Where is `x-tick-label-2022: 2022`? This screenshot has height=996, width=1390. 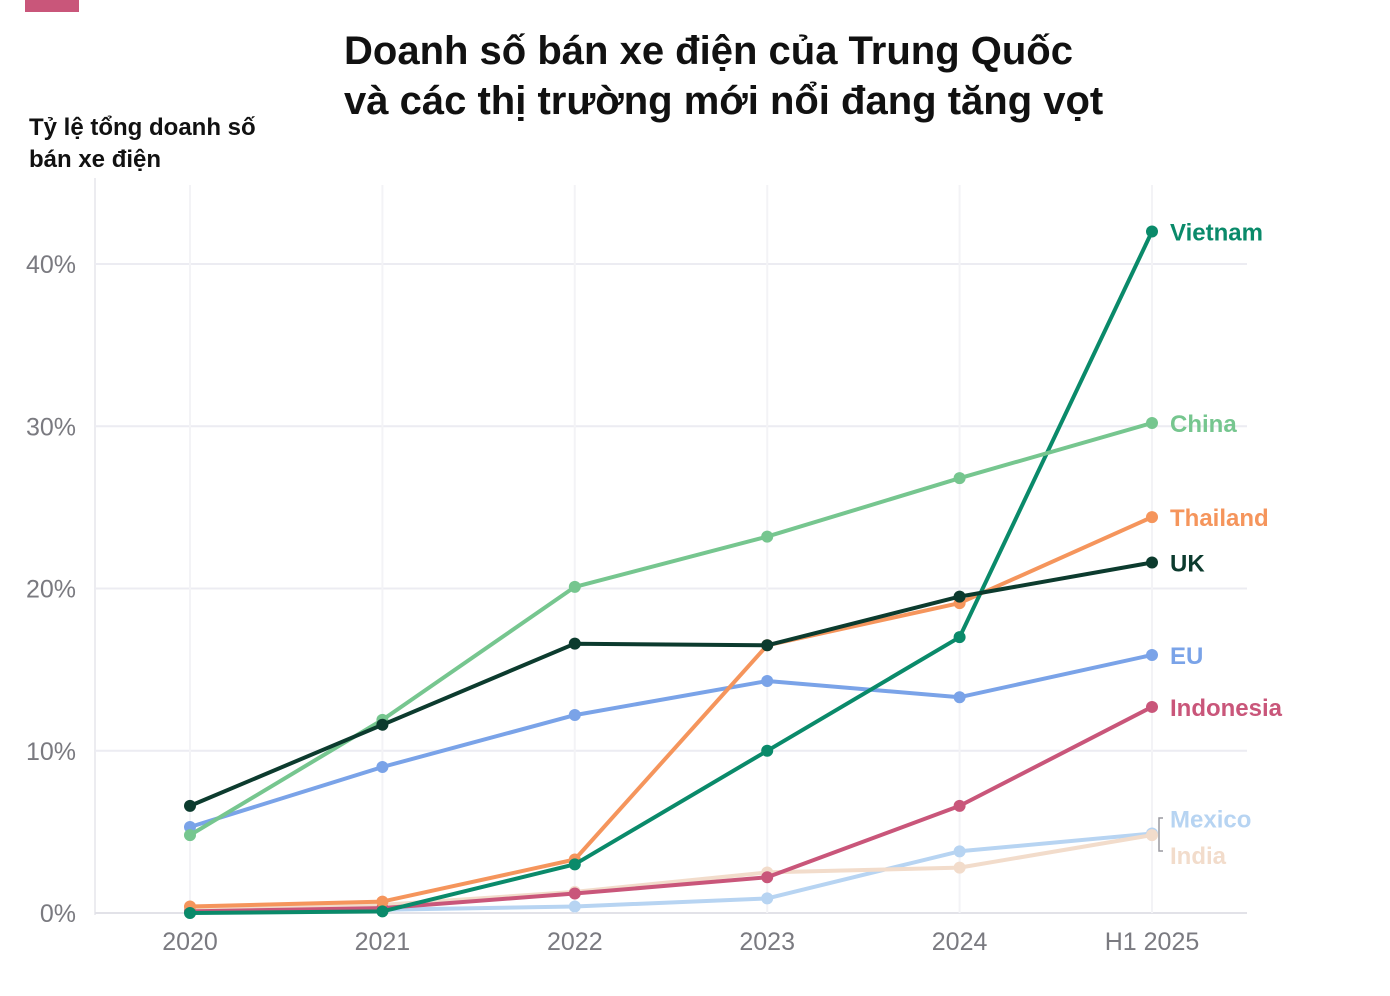
x-tick-label-2022: 2022 is located at coordinates (575, 942).